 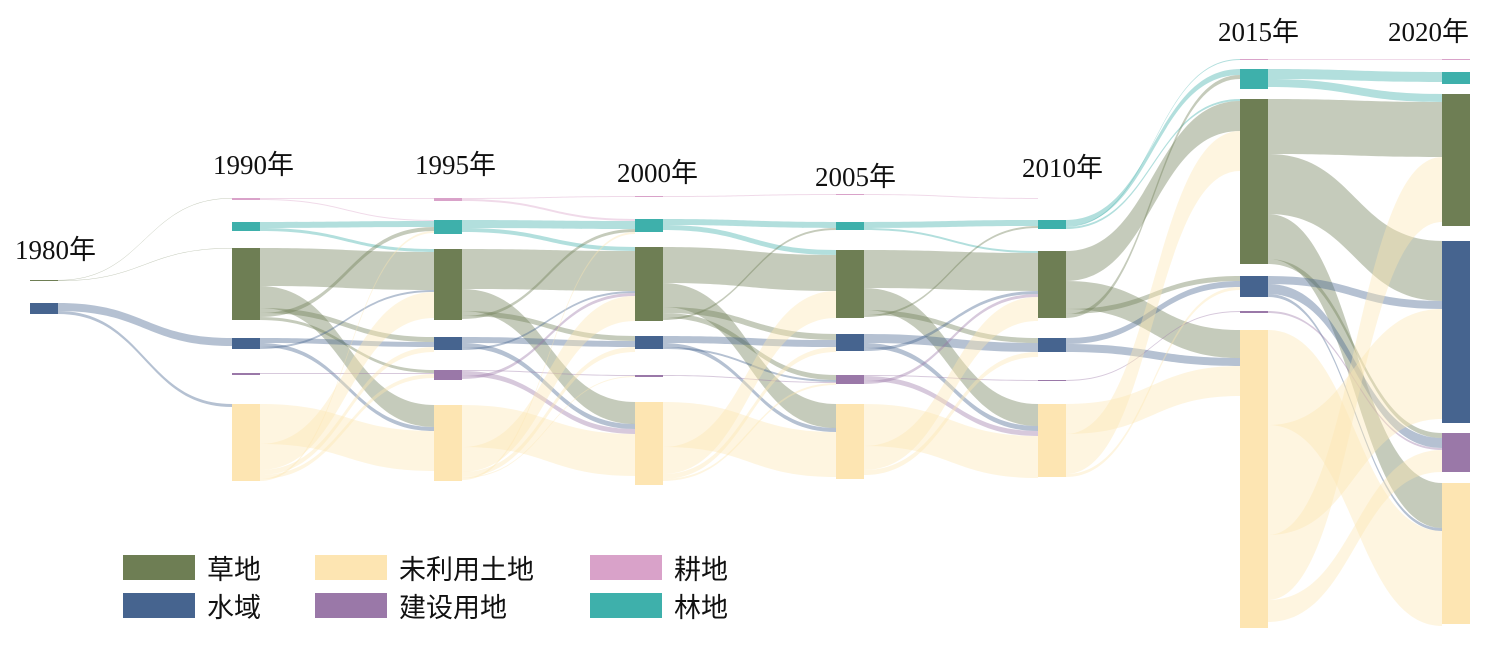 What do you see at coordinates (55, 250) in the screenshot?
I see `year-label-1980: 1980年` at bounding box center [55, 250].